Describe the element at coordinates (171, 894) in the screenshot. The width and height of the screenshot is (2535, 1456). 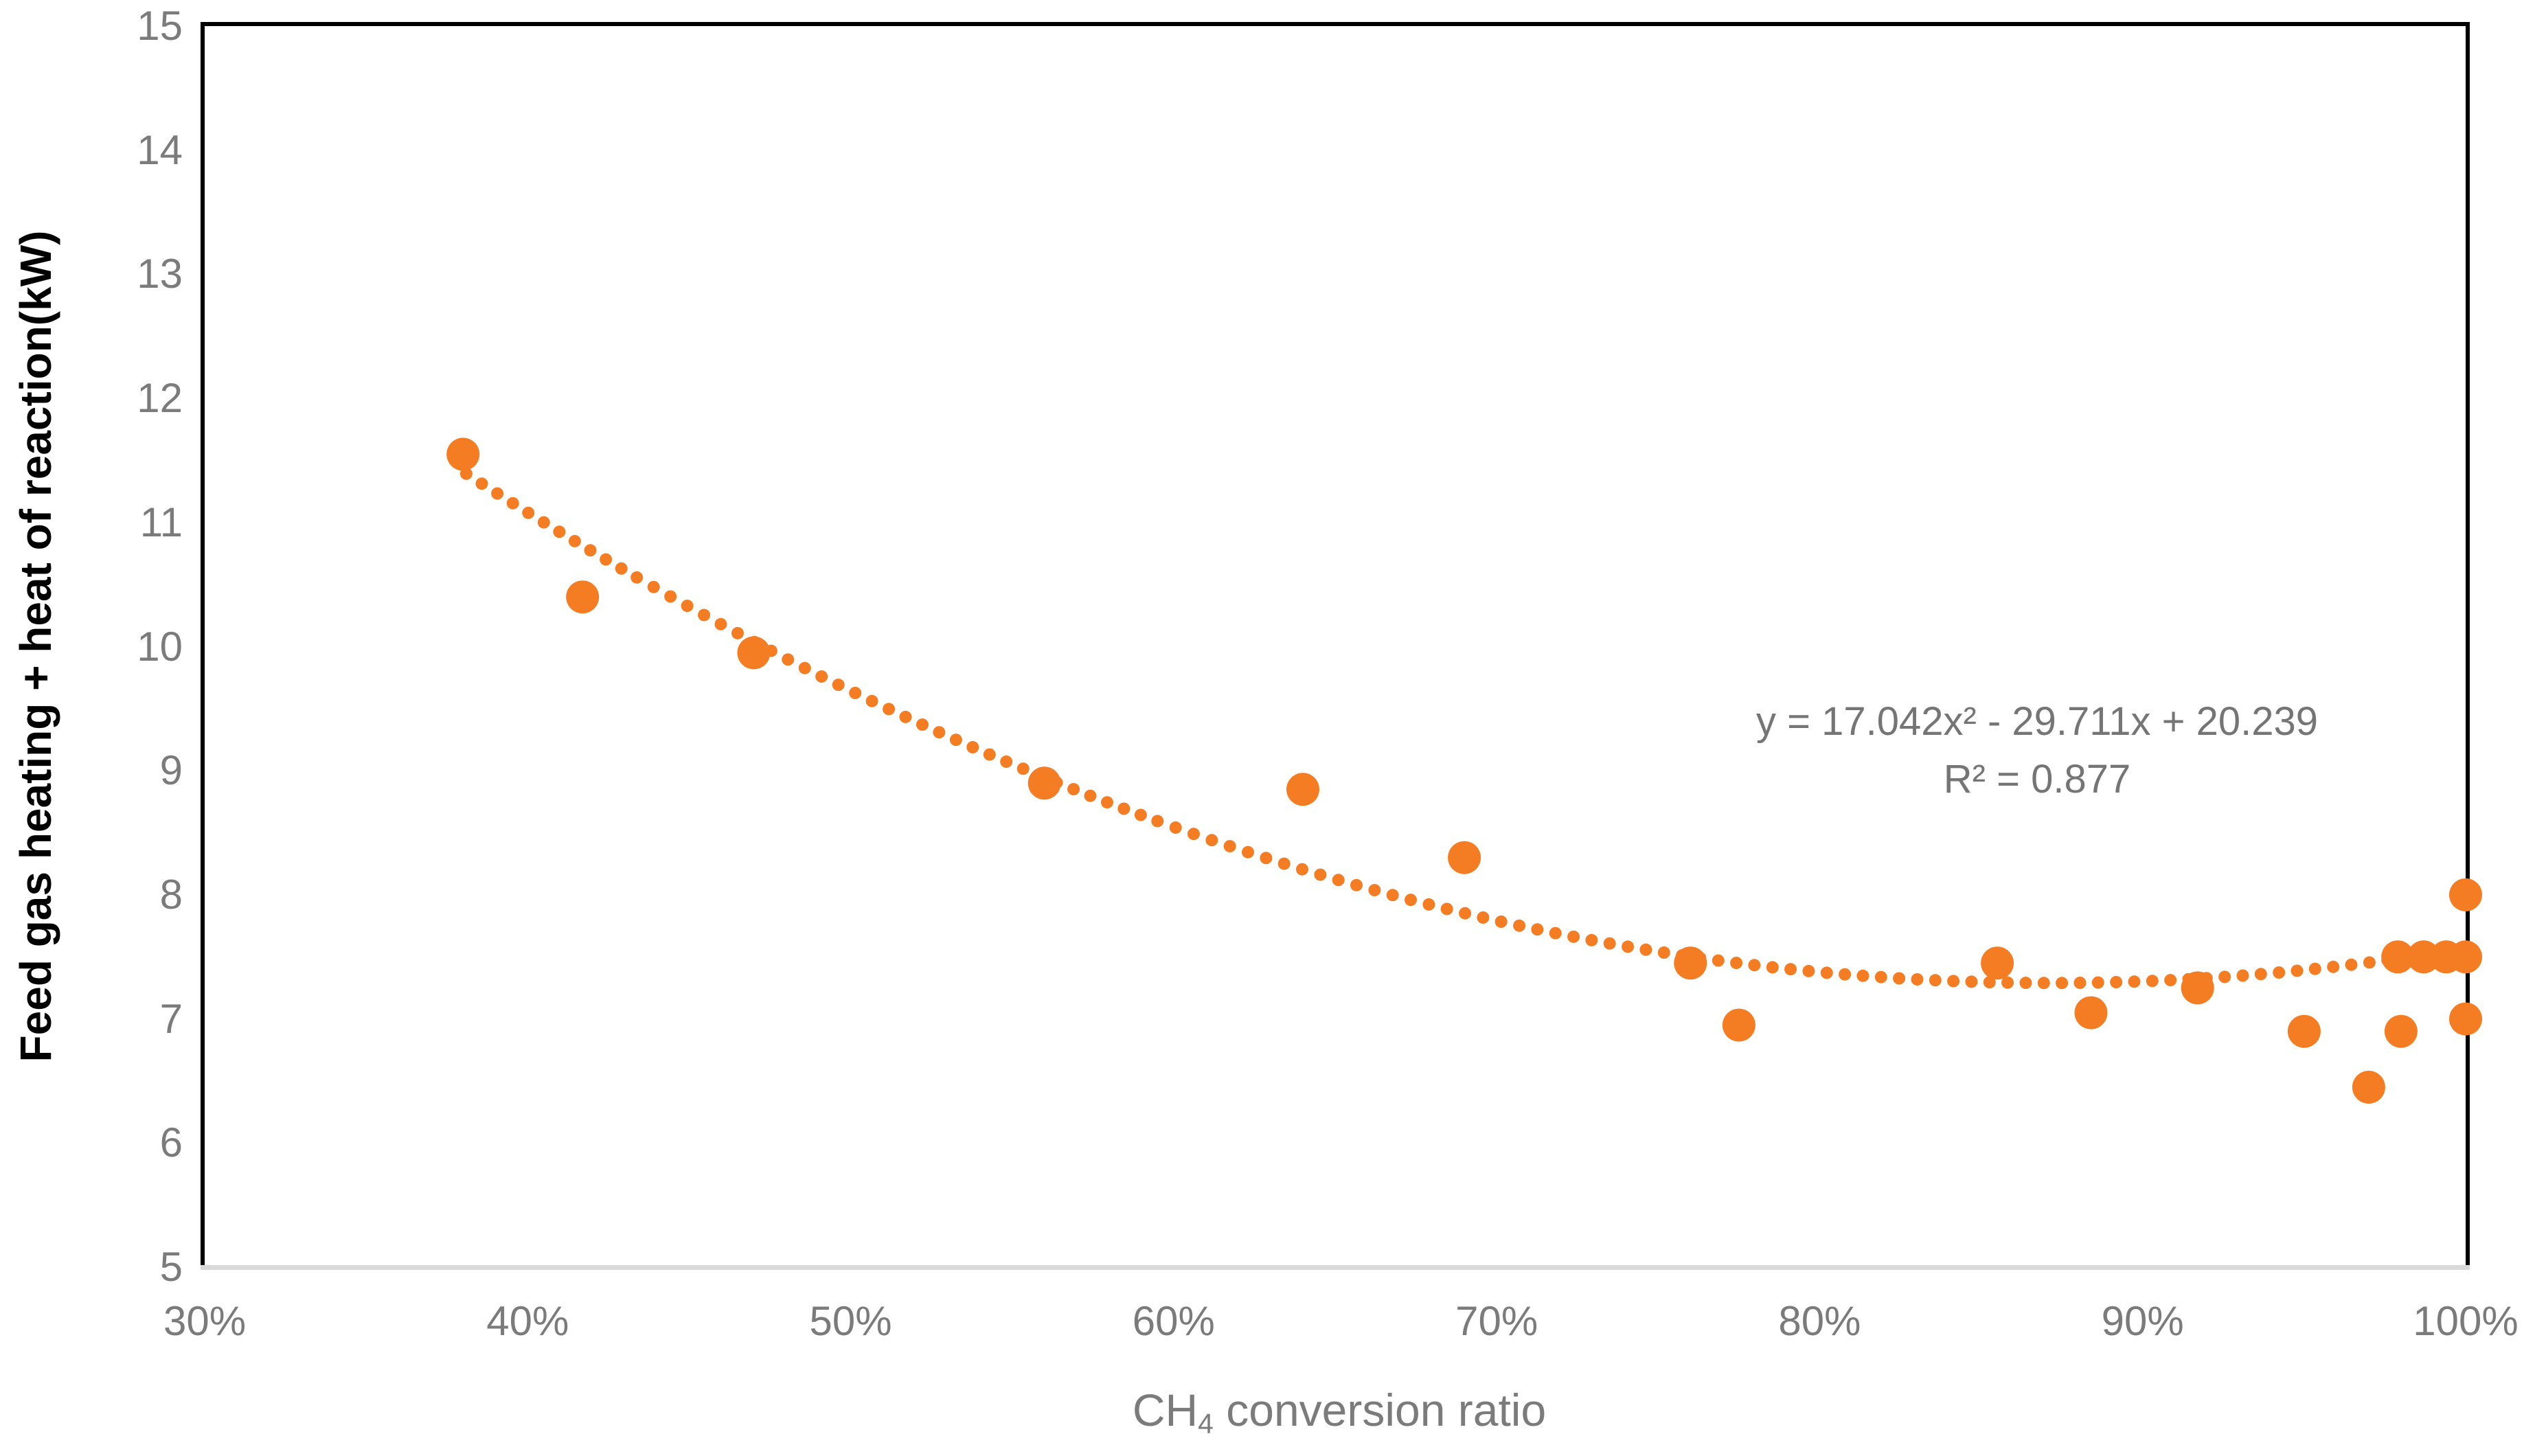
I see `y-tick-label-8: 8` at that location.